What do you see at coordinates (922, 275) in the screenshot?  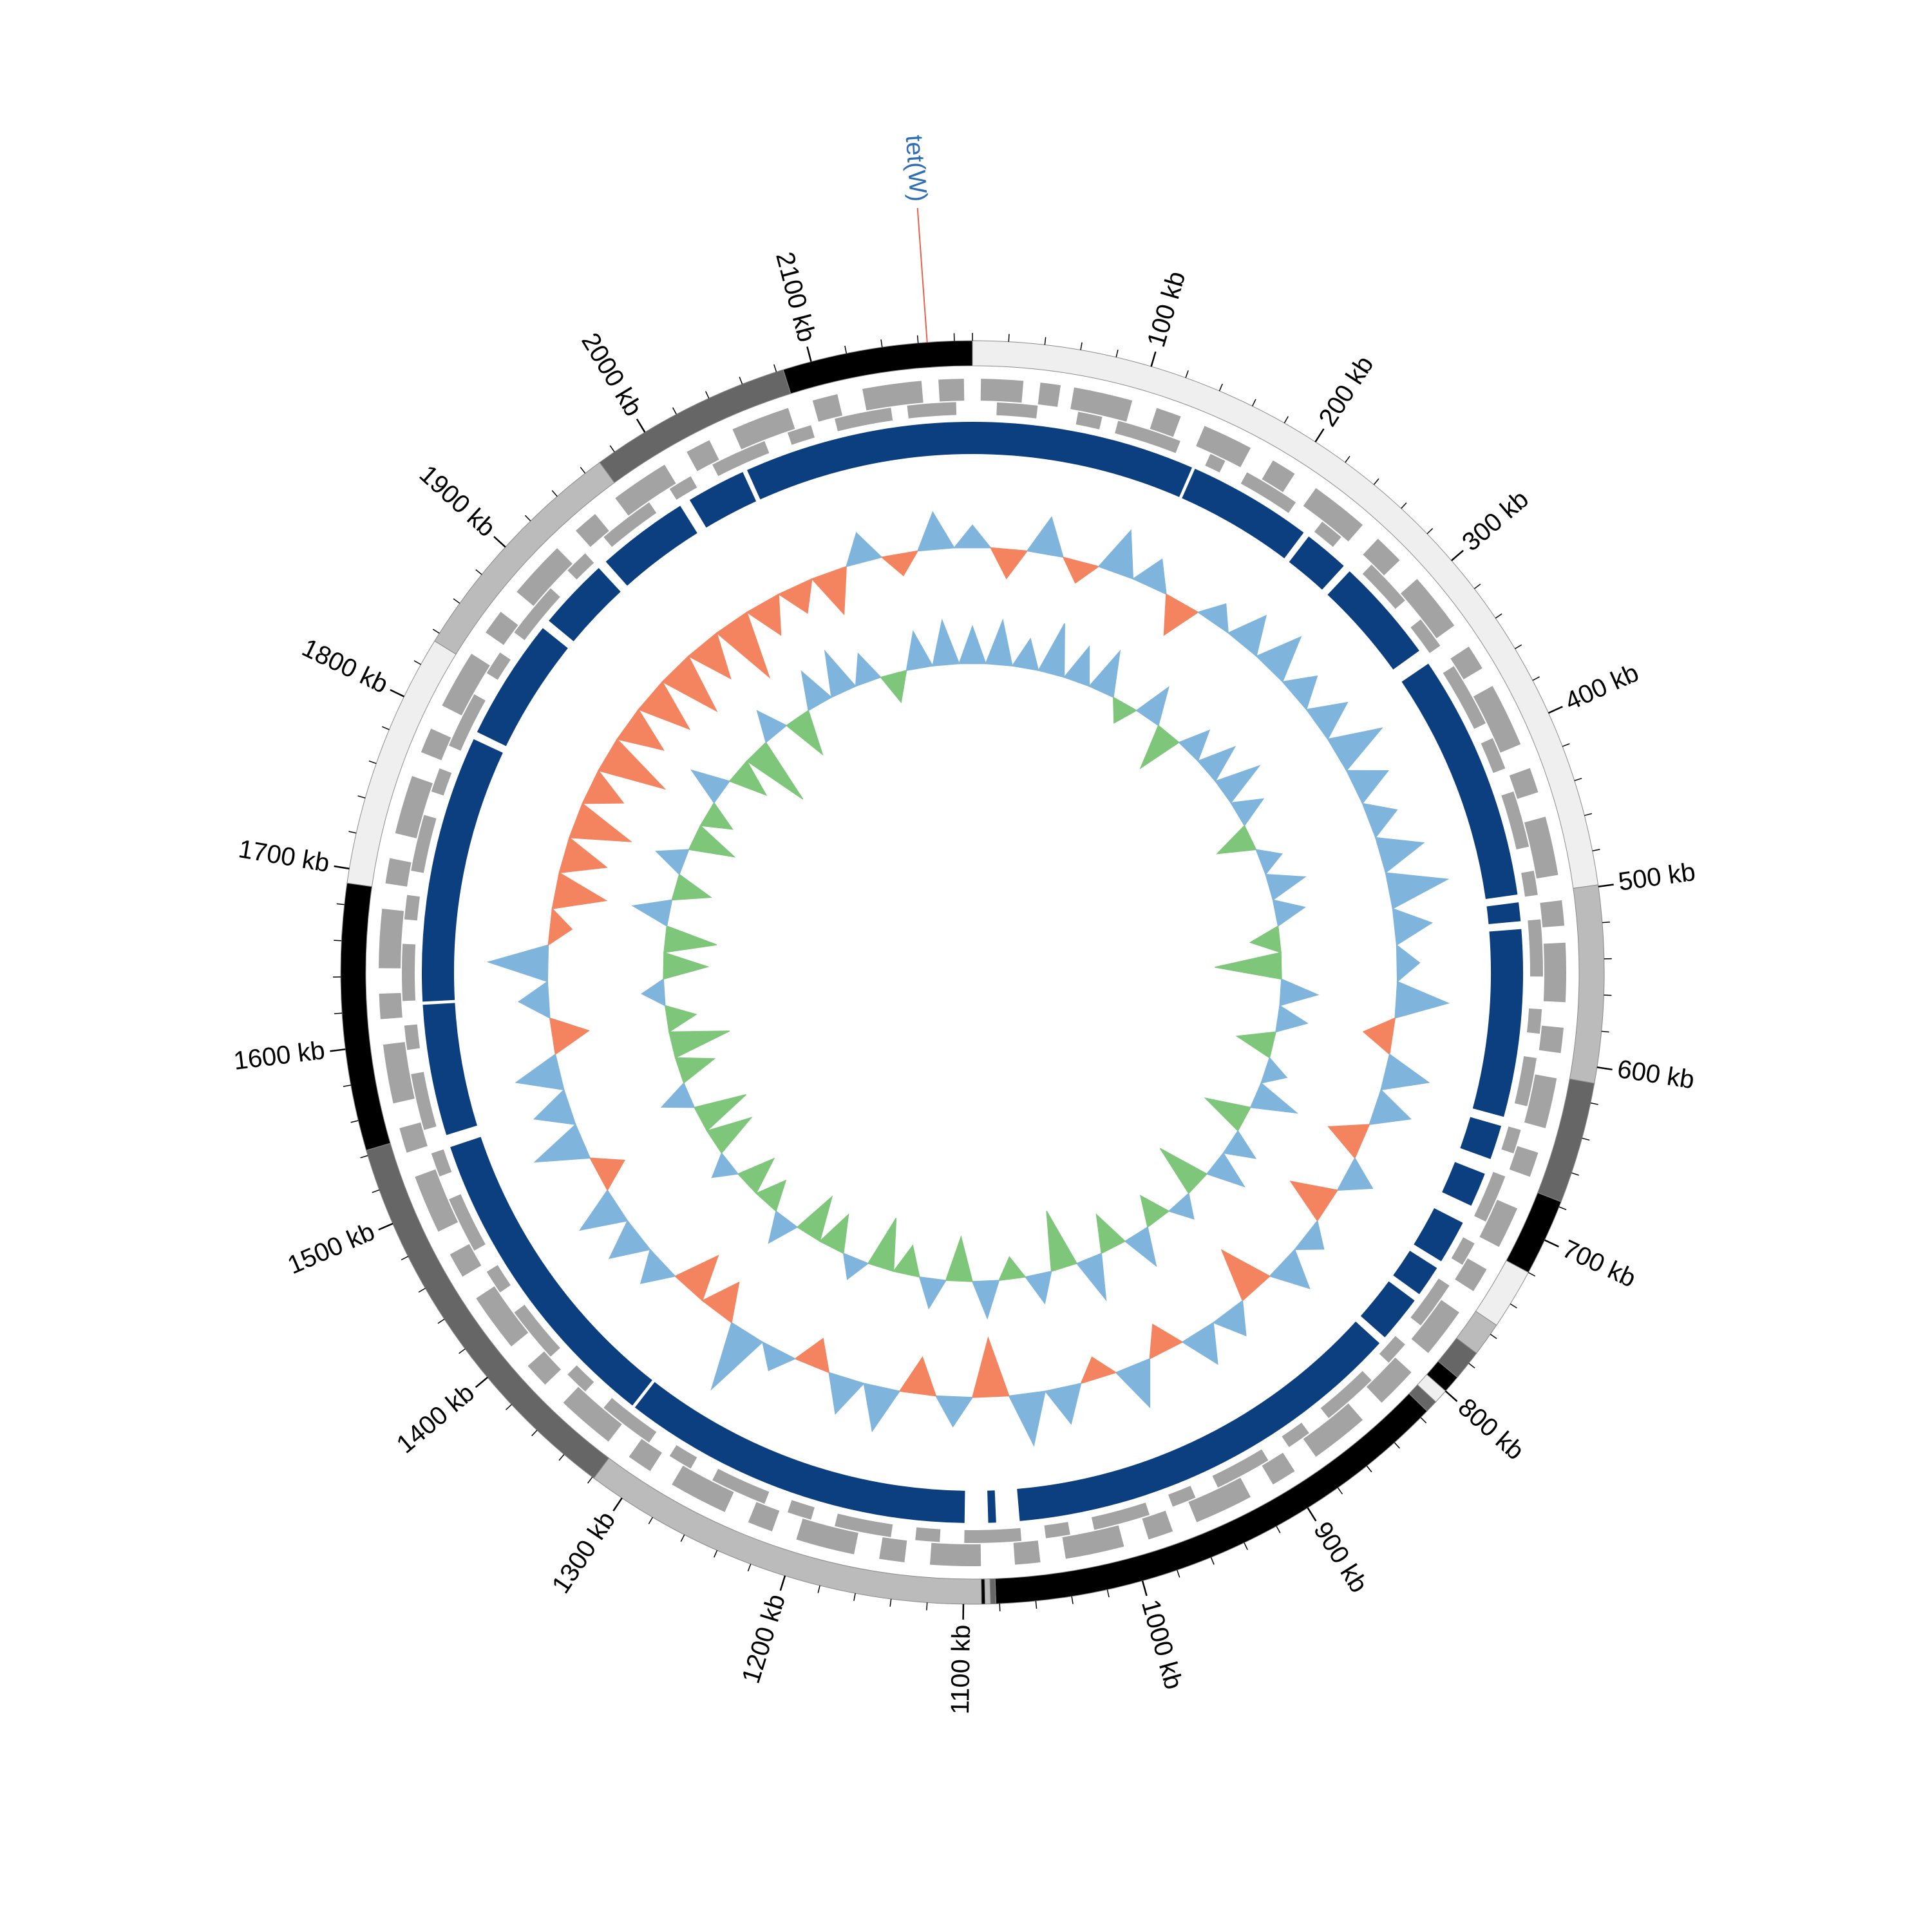 I see `annotation-line` at bounding box center [922, 275].